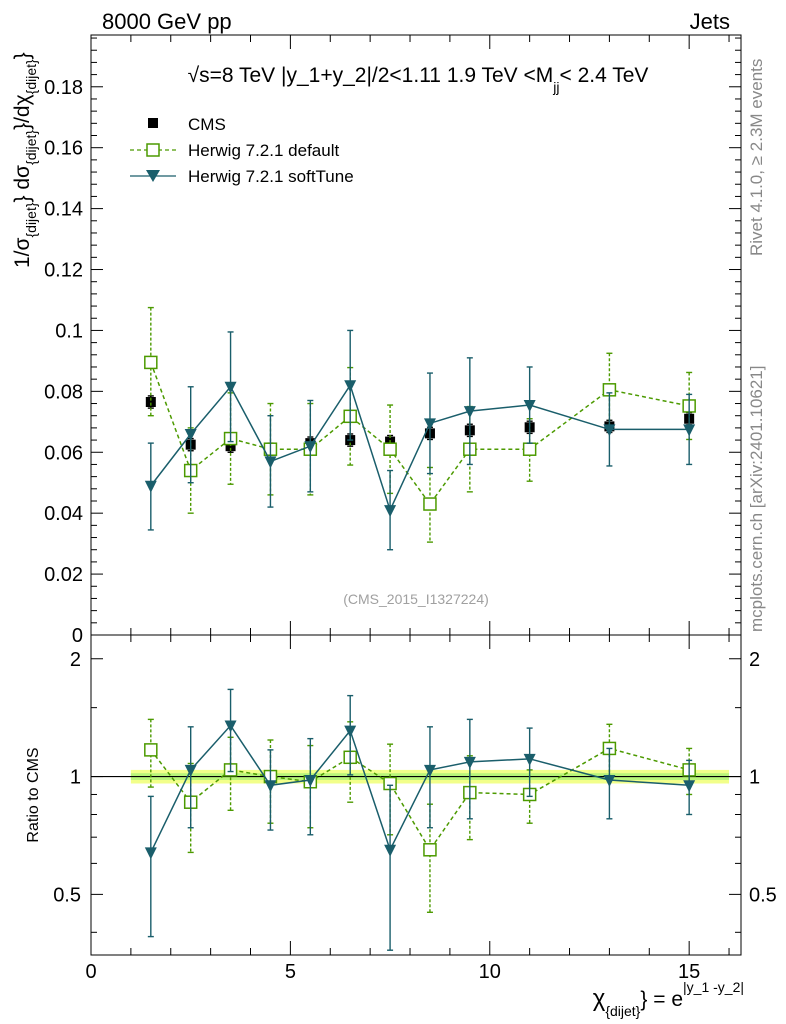 The height and width of the screenshot is (1024, 786). I want to click on x-tick-label: 0, so click(90, 972).